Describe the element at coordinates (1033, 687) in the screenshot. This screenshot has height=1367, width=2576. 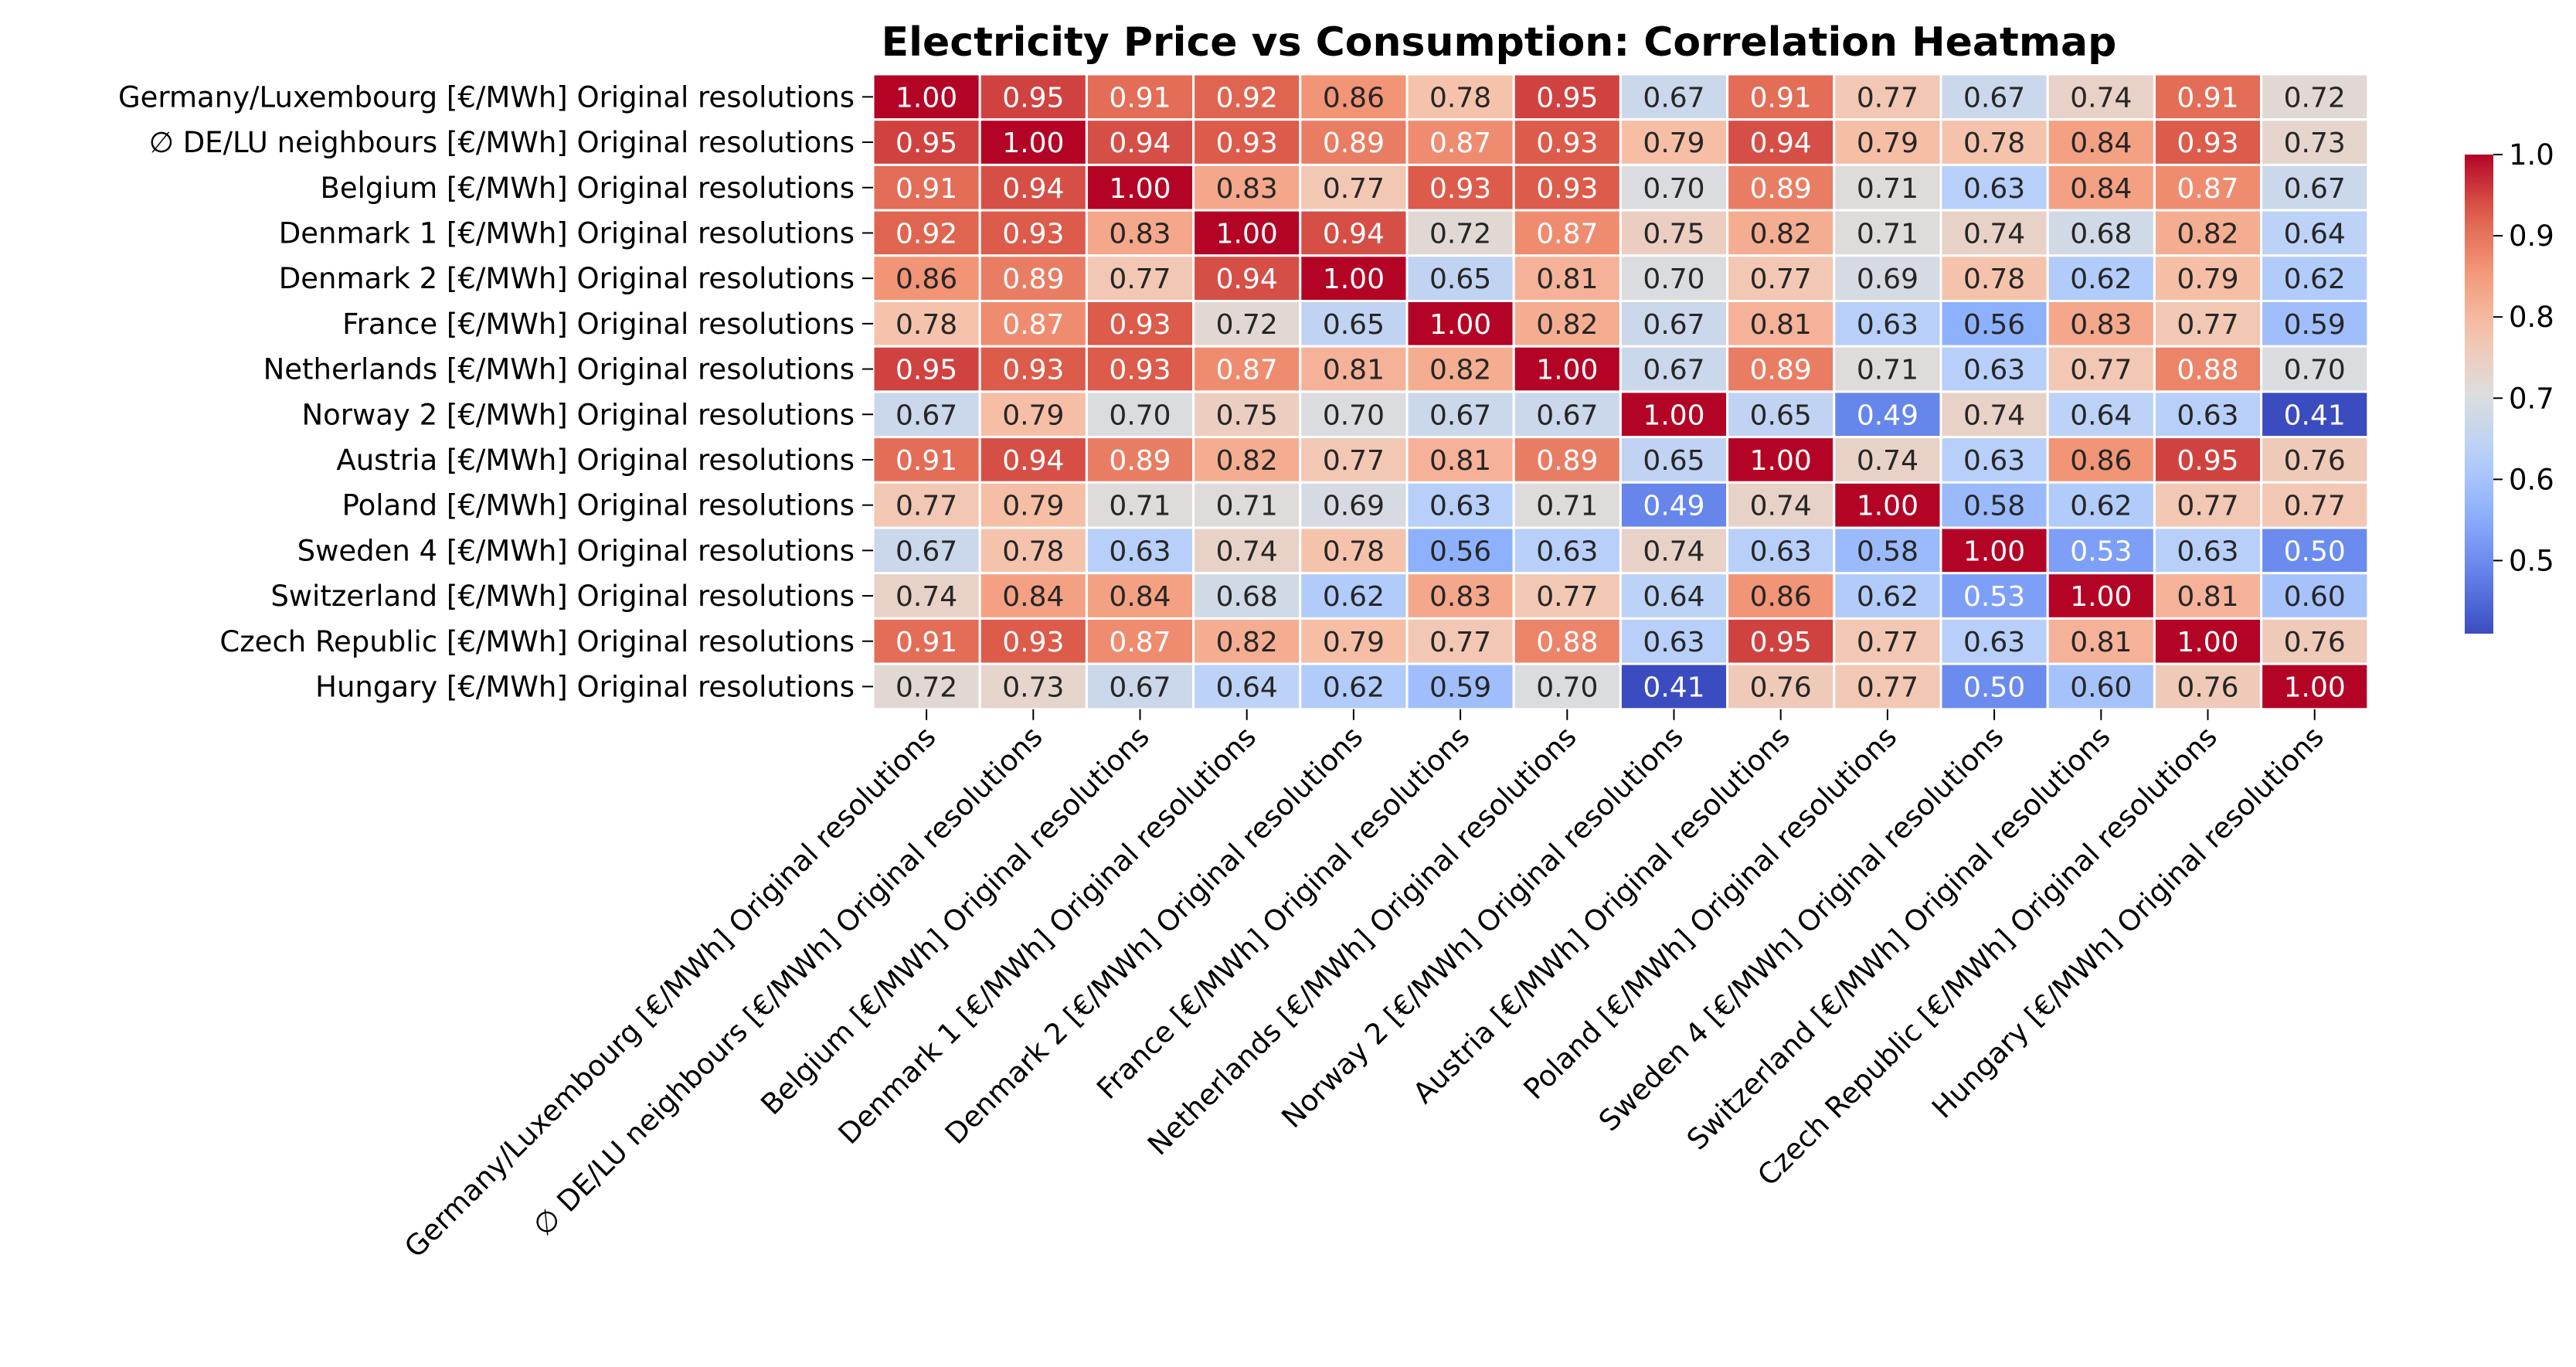
I see `heatmap-cell-value-13-1: 0.73` at that location.